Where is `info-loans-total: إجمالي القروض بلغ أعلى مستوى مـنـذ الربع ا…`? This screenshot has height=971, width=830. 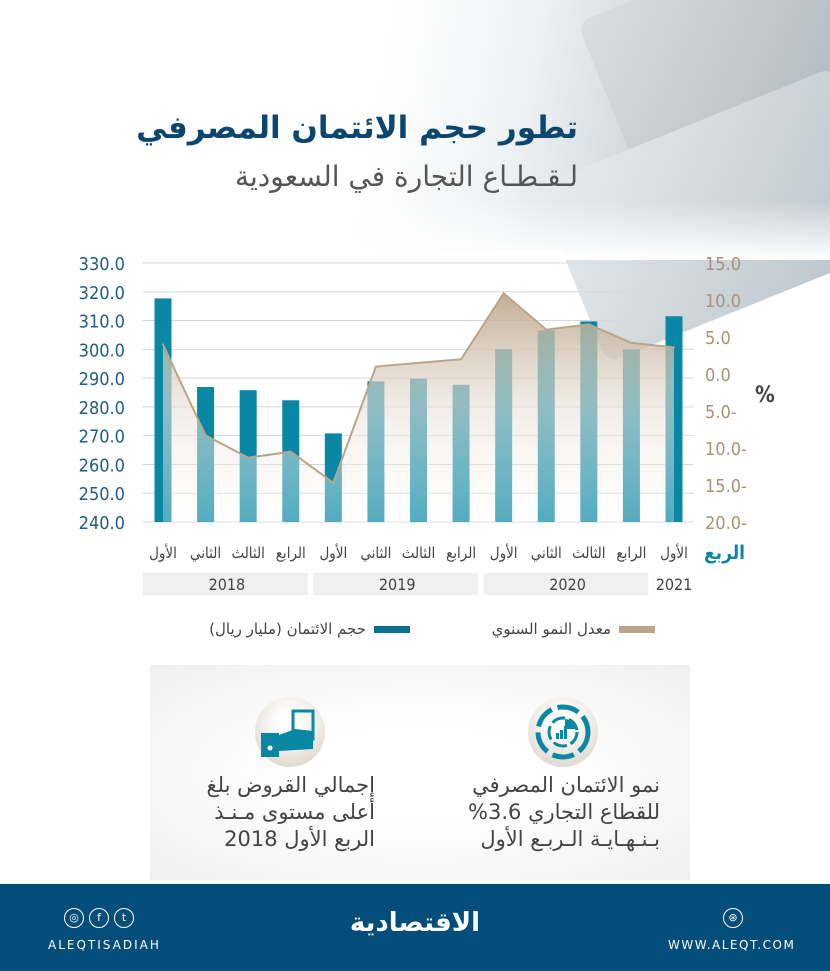 info-loans-total: إجمالي القروض بلغ أعلى مستوى مـنـذ الربع ا… is located at coordinates (290, 812).